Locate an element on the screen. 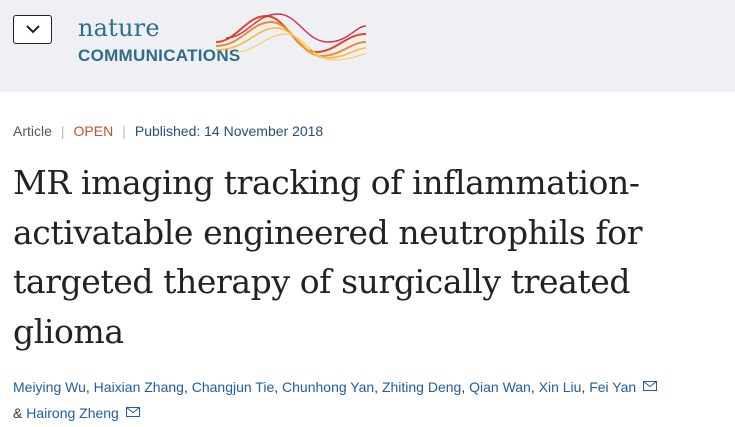 This screenshot has width=735, height=427. author-link: Qian Wan is located at coordinates (500, 387).